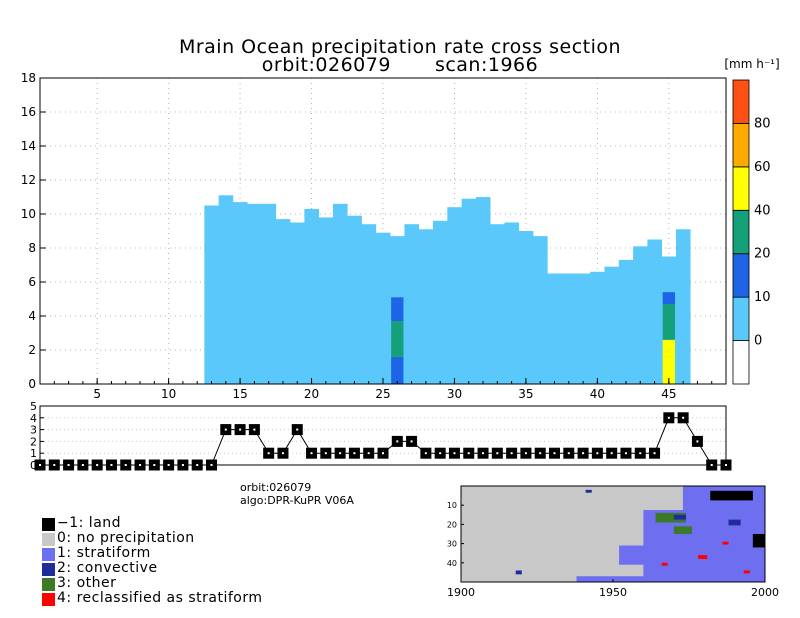  I want to click on y-tick-label: 10, so click(28, 214).